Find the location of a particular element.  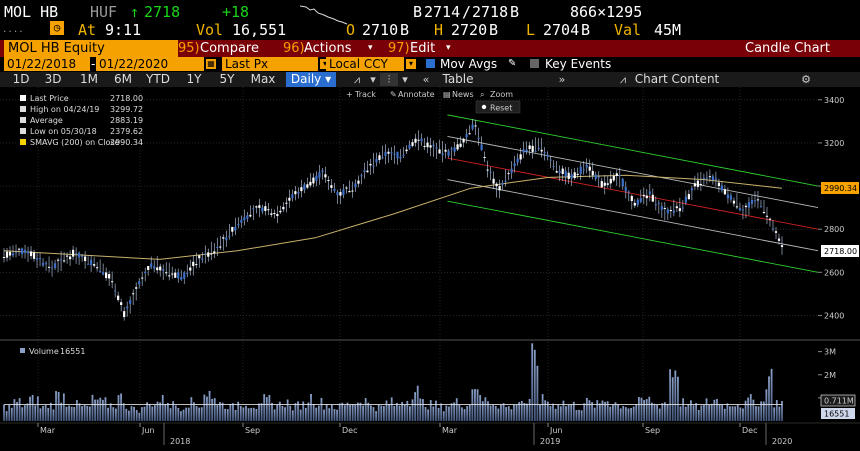

chart-style-dropdown-icon: ▾ is located at coordinates (373, 79).